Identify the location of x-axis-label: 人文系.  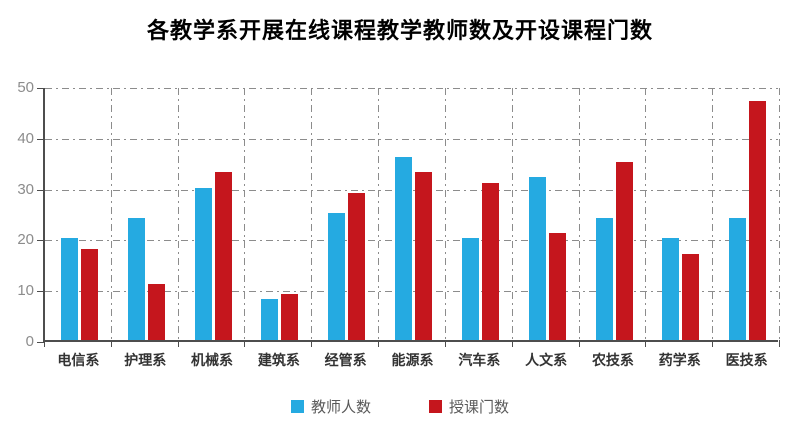
(546, 360).